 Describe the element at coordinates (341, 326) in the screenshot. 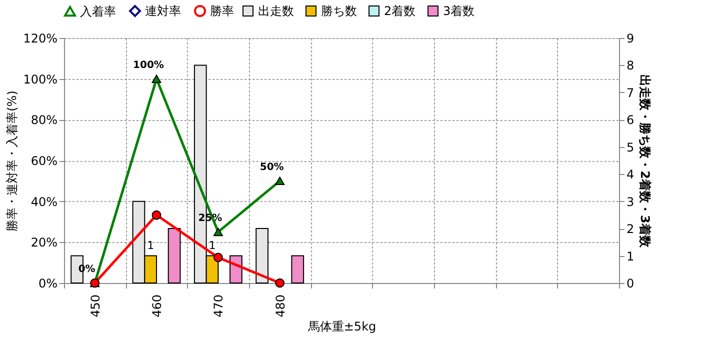

I see `x-axis-title: 馬体重±5kg` at that location.